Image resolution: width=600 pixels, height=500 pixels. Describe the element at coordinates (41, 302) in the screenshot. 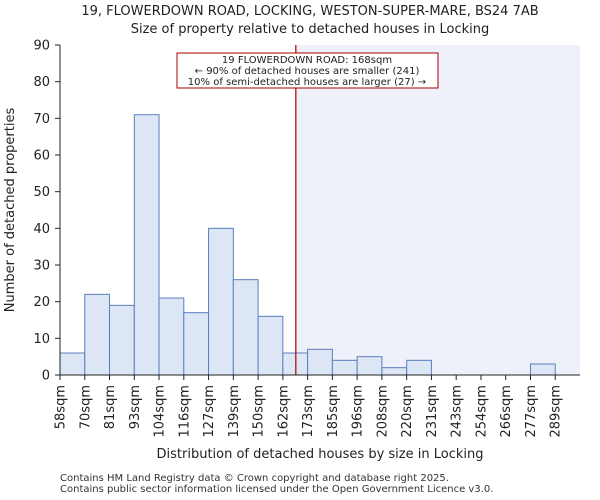

I see `y-tick-label: 20` at that location.